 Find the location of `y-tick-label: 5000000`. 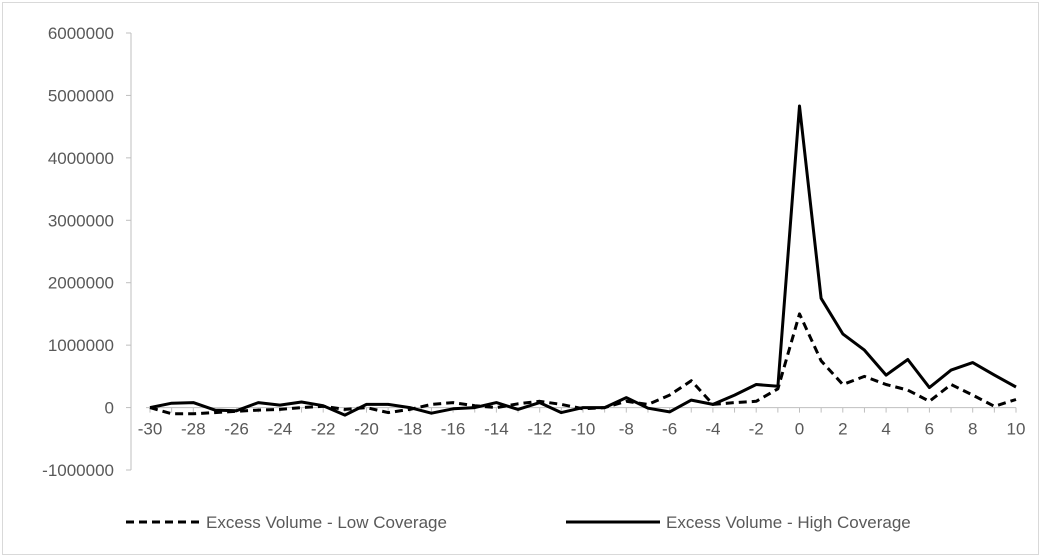

y-tick-label: 5000000 is located at coordinates (81, 95).